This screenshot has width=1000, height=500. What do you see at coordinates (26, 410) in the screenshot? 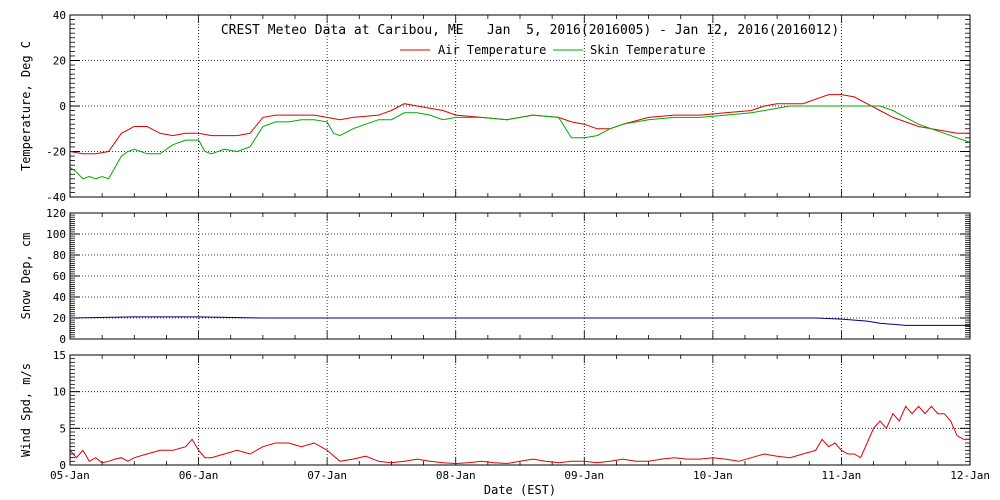
I see `y-axis-title: Wind Spd, m/s` at bounding box center [26, 410].